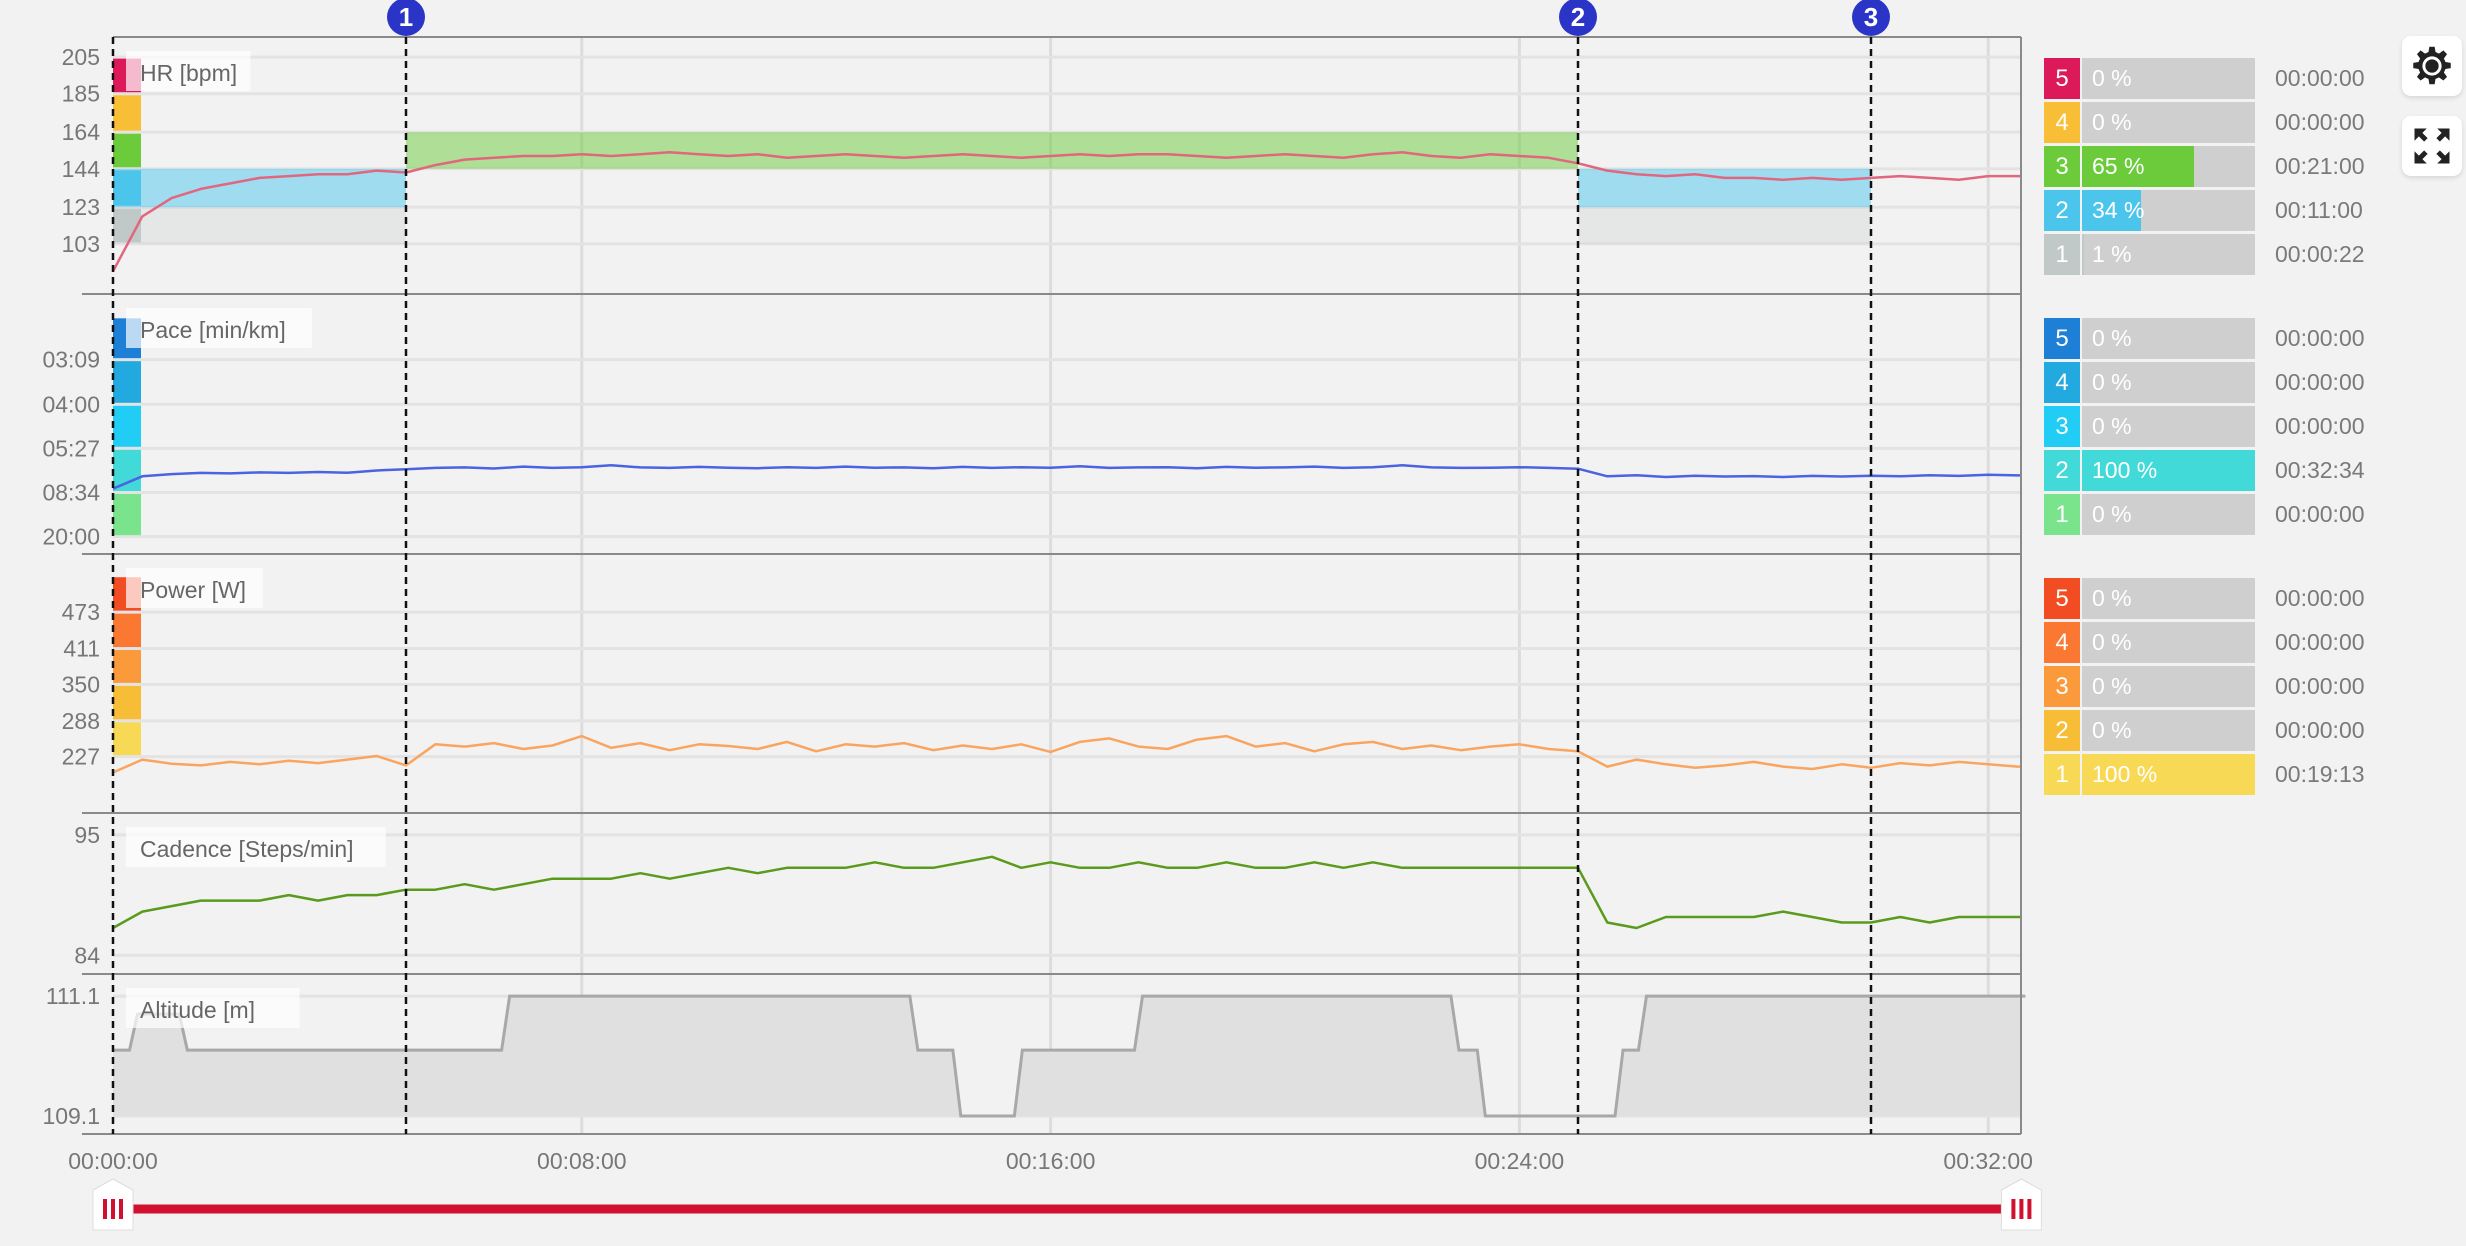  I want to click on y-tick-label: 288, so click(81, 721).